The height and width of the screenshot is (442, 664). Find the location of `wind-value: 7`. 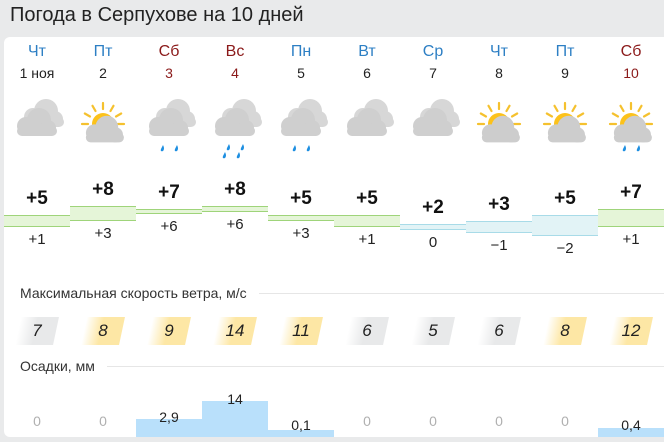

wind-value: 7 is located at coordinates (37, 330).